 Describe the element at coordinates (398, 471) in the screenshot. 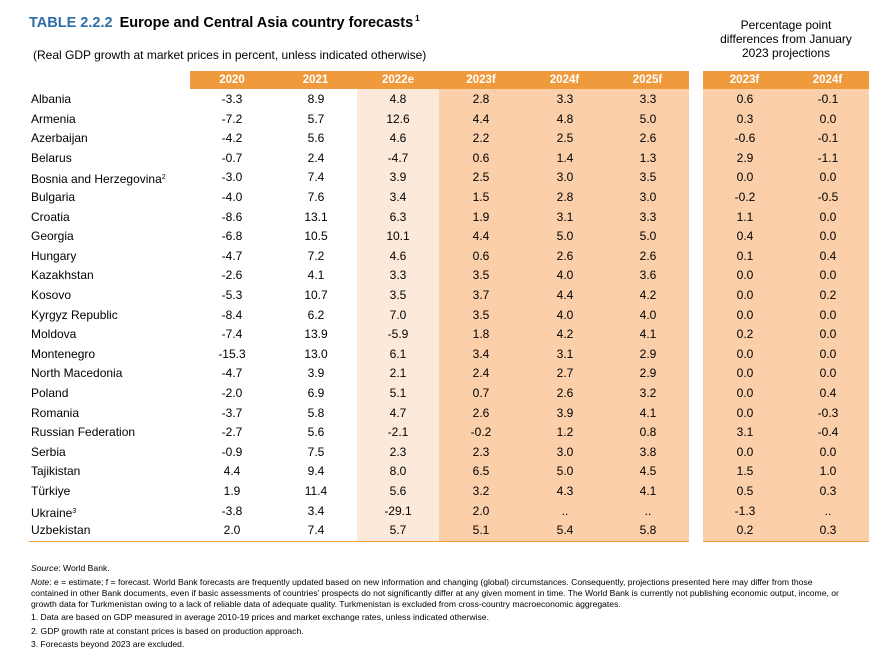

I see `value-cell-2022e: 8.0` at that location.